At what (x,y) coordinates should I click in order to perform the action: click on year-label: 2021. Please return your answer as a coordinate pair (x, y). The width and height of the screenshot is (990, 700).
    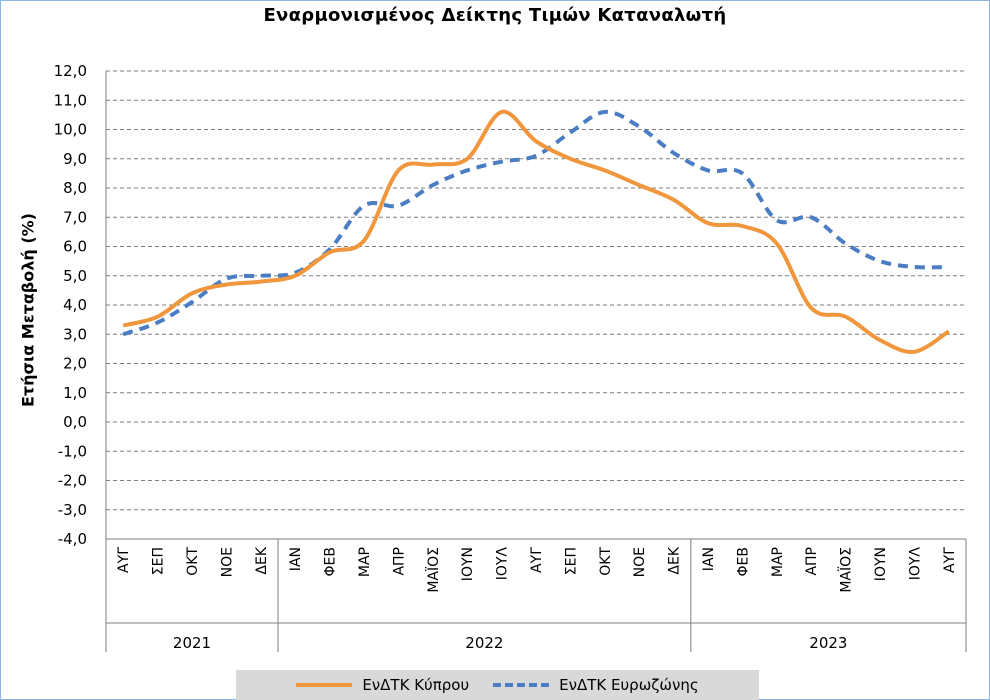
    Looking at the image, I should click on (192, 643).